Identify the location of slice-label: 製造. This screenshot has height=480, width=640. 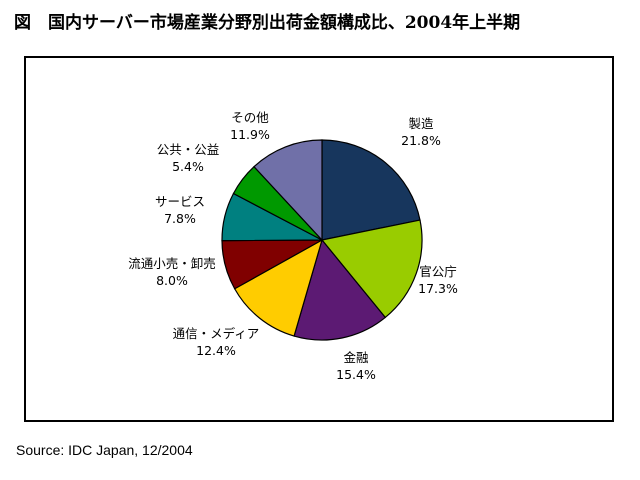
(421, 123).